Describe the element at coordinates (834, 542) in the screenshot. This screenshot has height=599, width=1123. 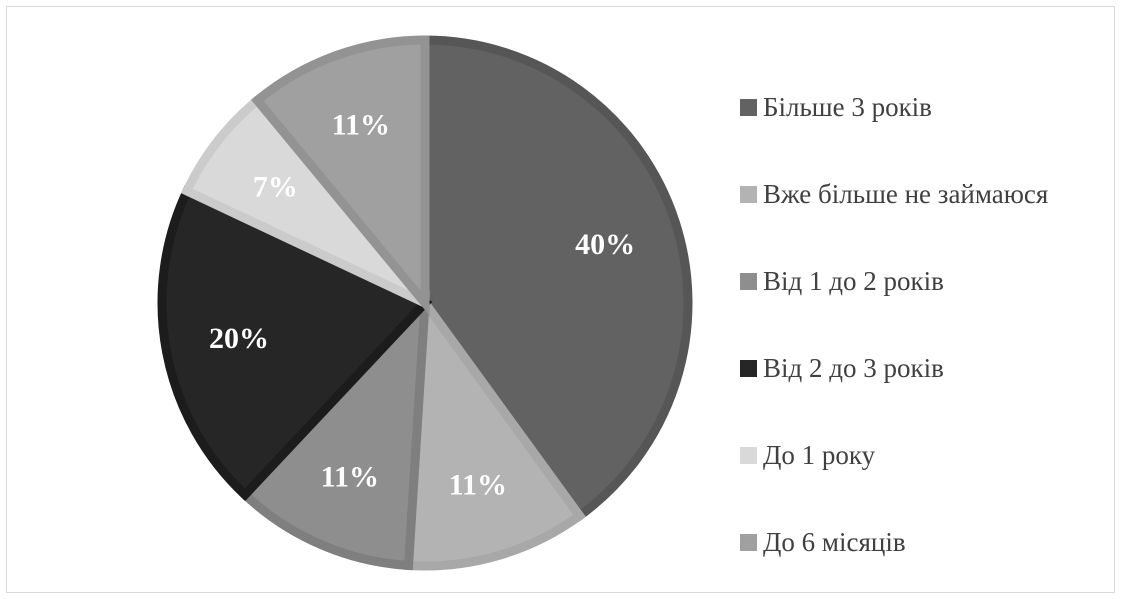
I see `legend-label: До 6 місяців` at that location.